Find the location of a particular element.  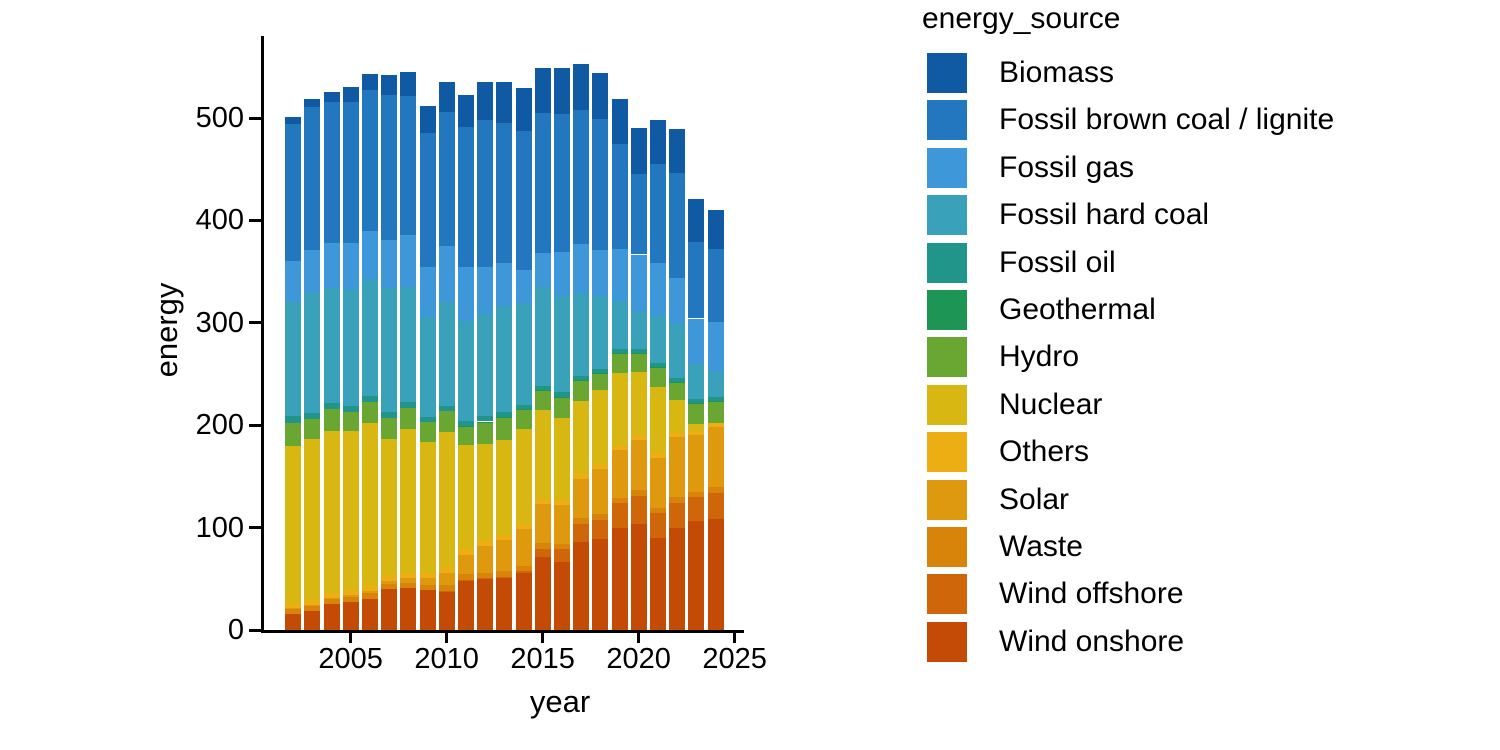

x-tick-label: 2005 is located at coordinates (350, 659).